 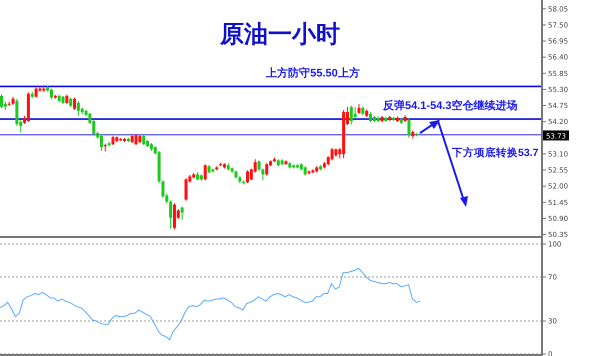 I want to click on text: 原油一小时, so click(x=280, y=33).